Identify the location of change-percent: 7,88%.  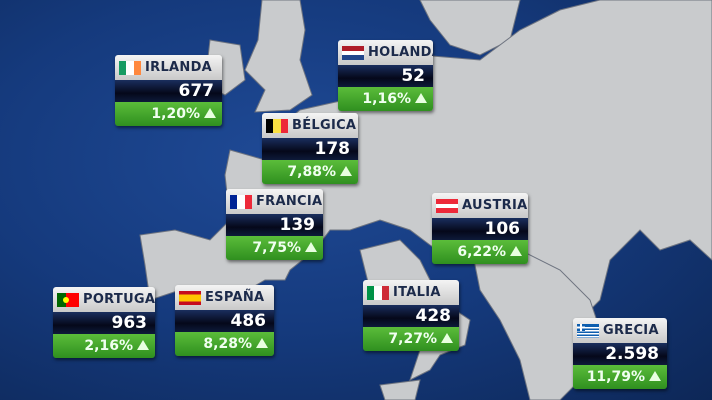
(311, 172).